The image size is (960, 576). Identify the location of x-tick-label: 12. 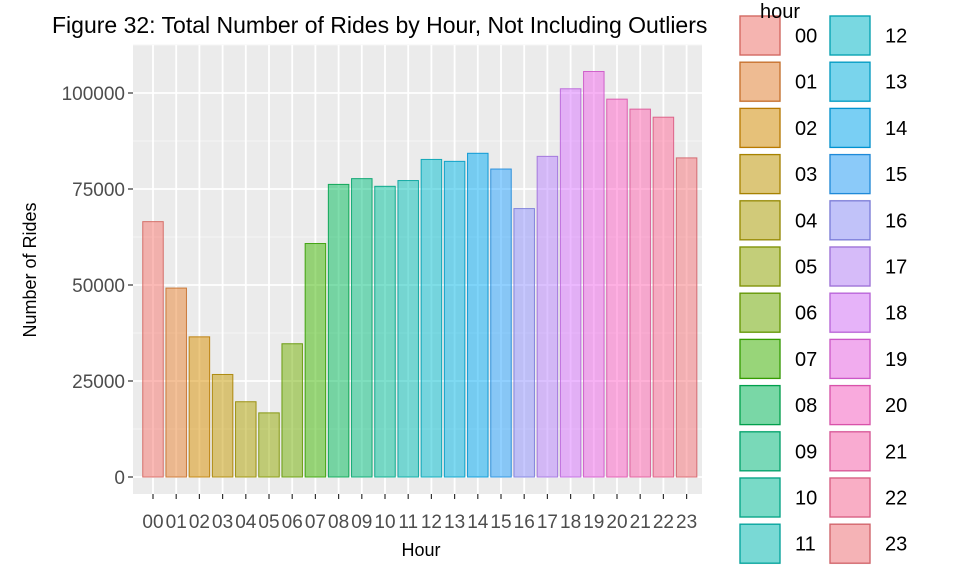
(431, 522).